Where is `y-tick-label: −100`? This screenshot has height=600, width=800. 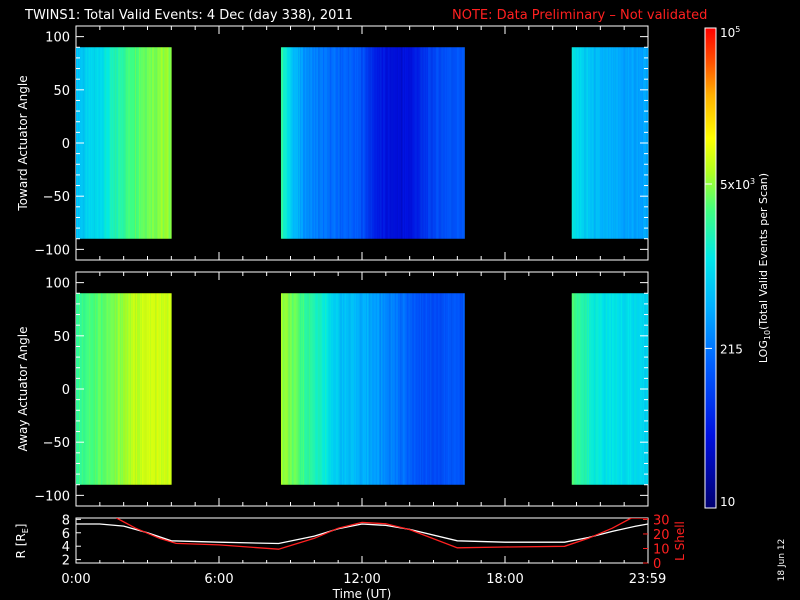 y-tick-label: −100 is located at coordinates (52, 250).